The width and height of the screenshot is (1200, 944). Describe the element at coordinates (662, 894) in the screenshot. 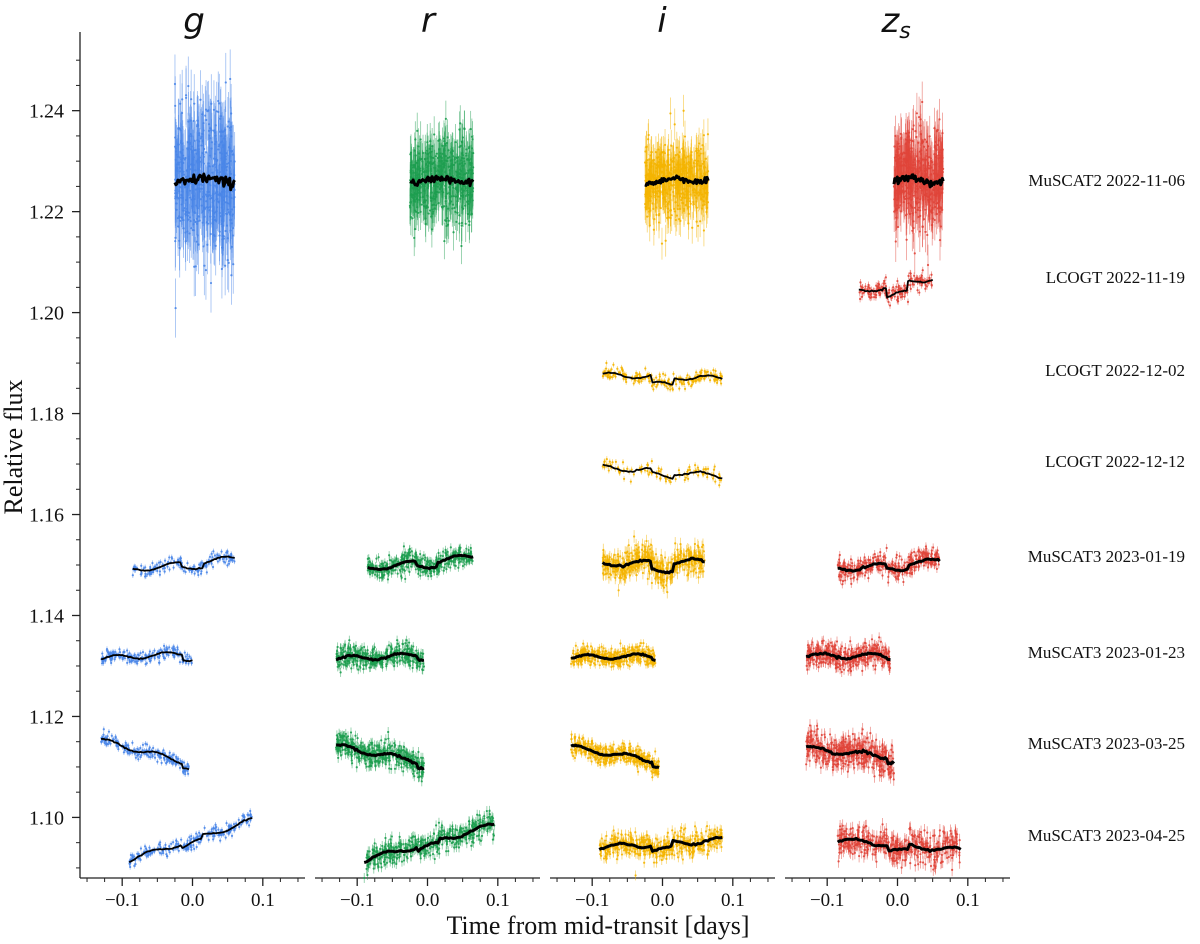

I see `panel-2: −0.1 0.0 0.1` at that location.